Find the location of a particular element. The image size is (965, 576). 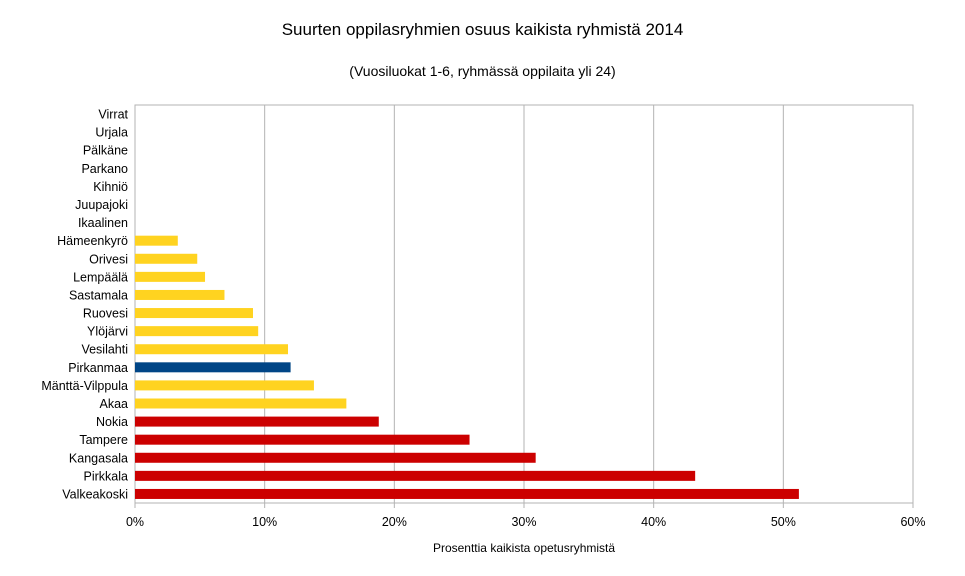

category-label: Pälkäne is located at coordinates (105, 151).